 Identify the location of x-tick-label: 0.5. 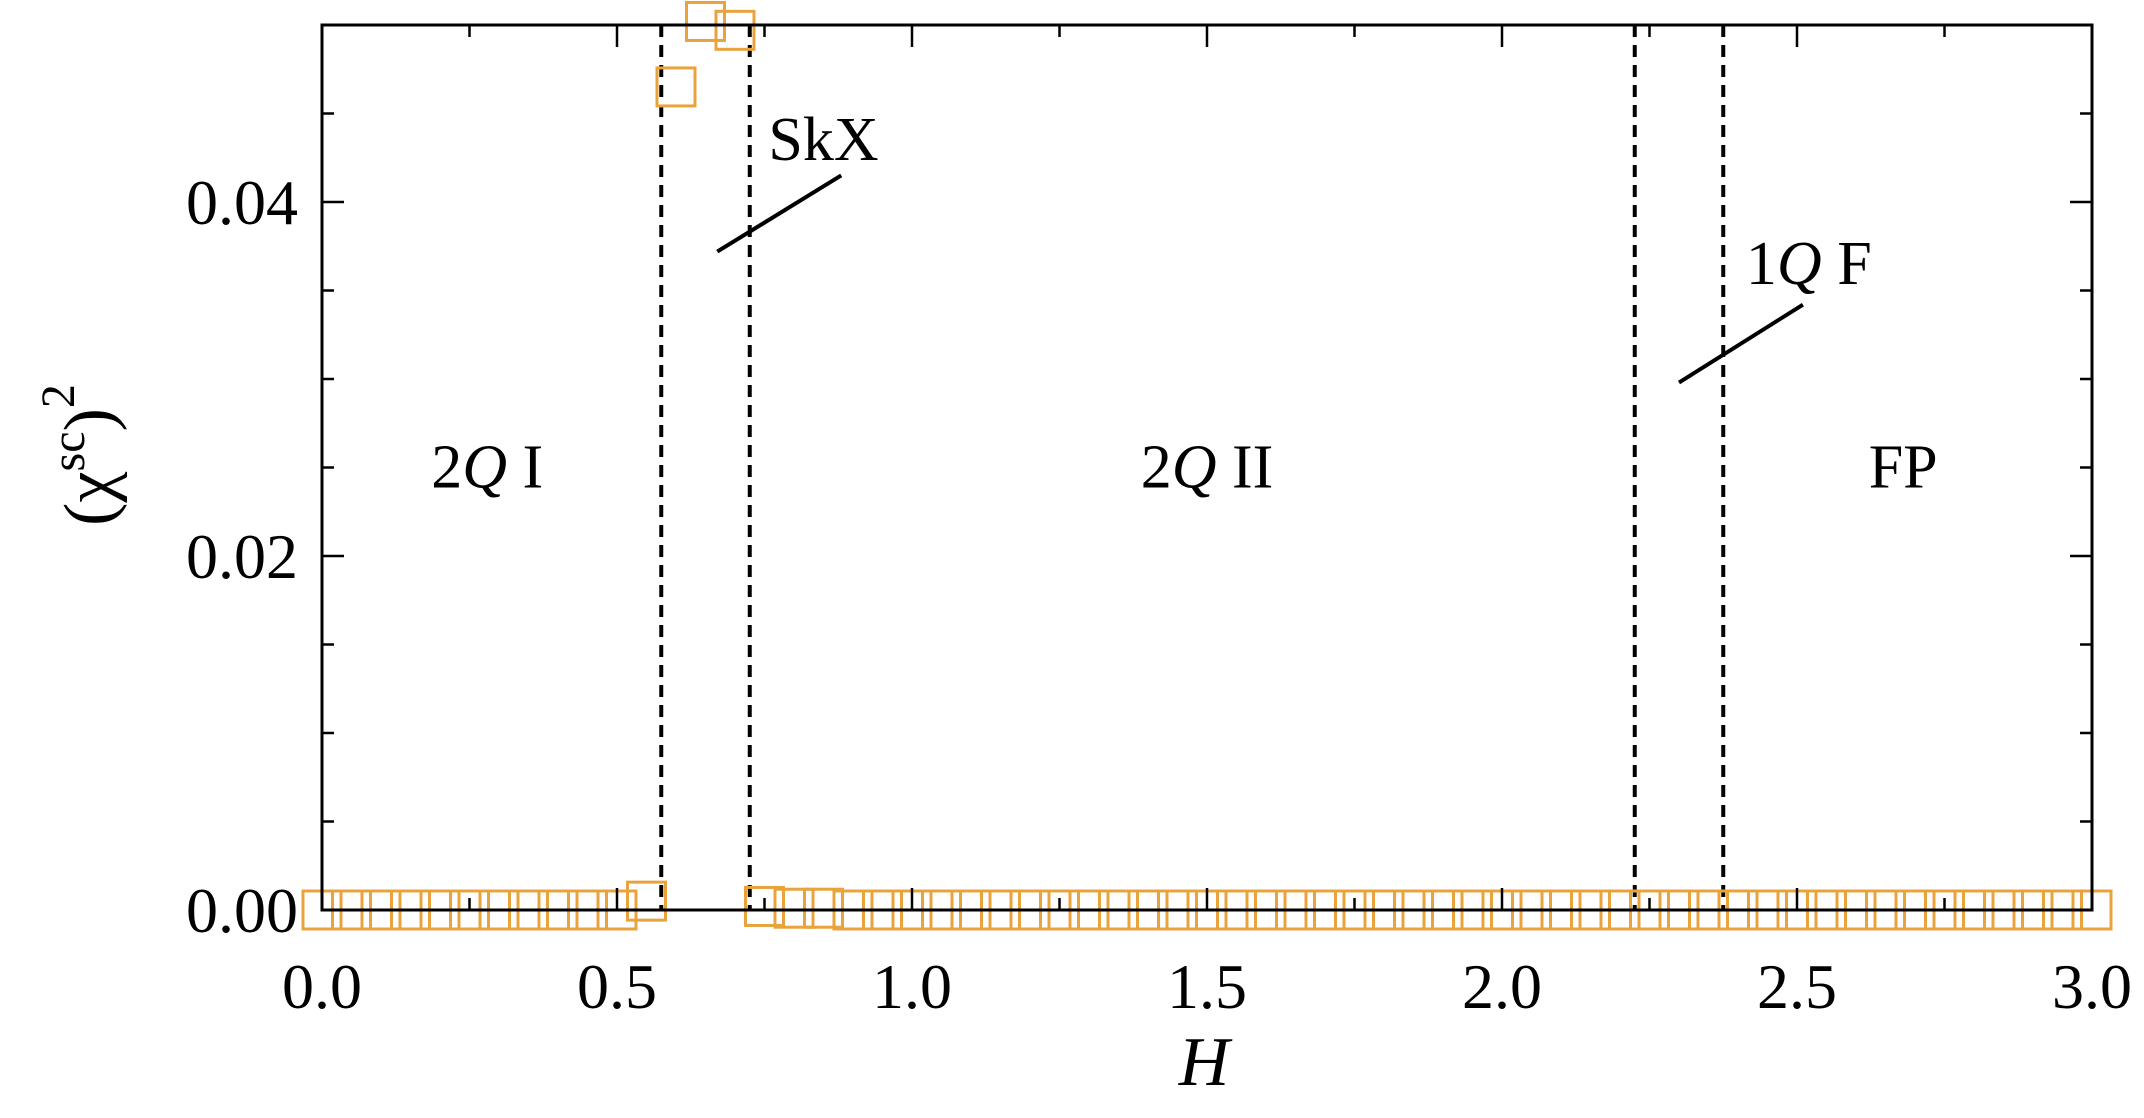
(617, 986).